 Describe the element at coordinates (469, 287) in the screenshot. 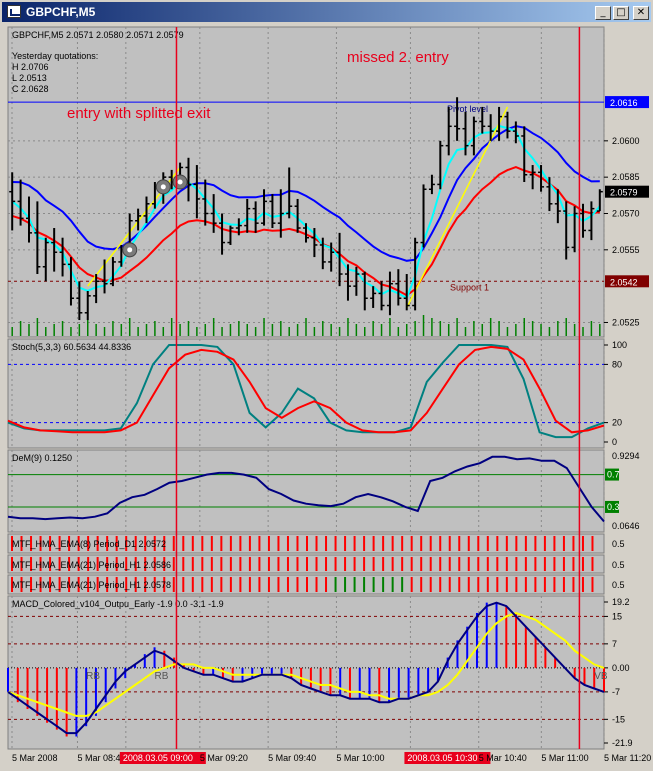

I see `support-label: Support 1` at that location.